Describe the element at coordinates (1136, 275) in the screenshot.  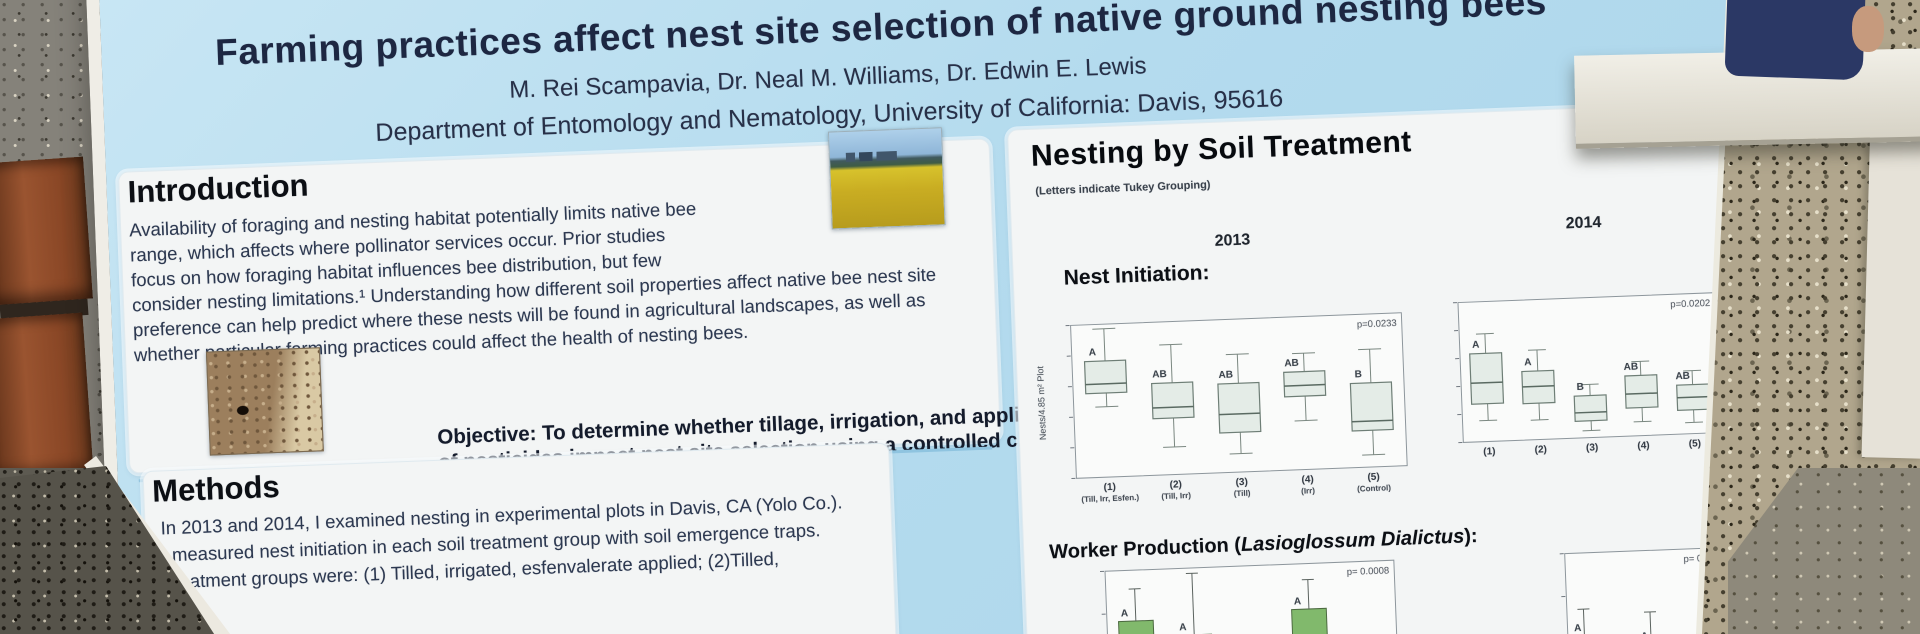
I see `nest-initiation-heading: Nest Initiation:` at that location.